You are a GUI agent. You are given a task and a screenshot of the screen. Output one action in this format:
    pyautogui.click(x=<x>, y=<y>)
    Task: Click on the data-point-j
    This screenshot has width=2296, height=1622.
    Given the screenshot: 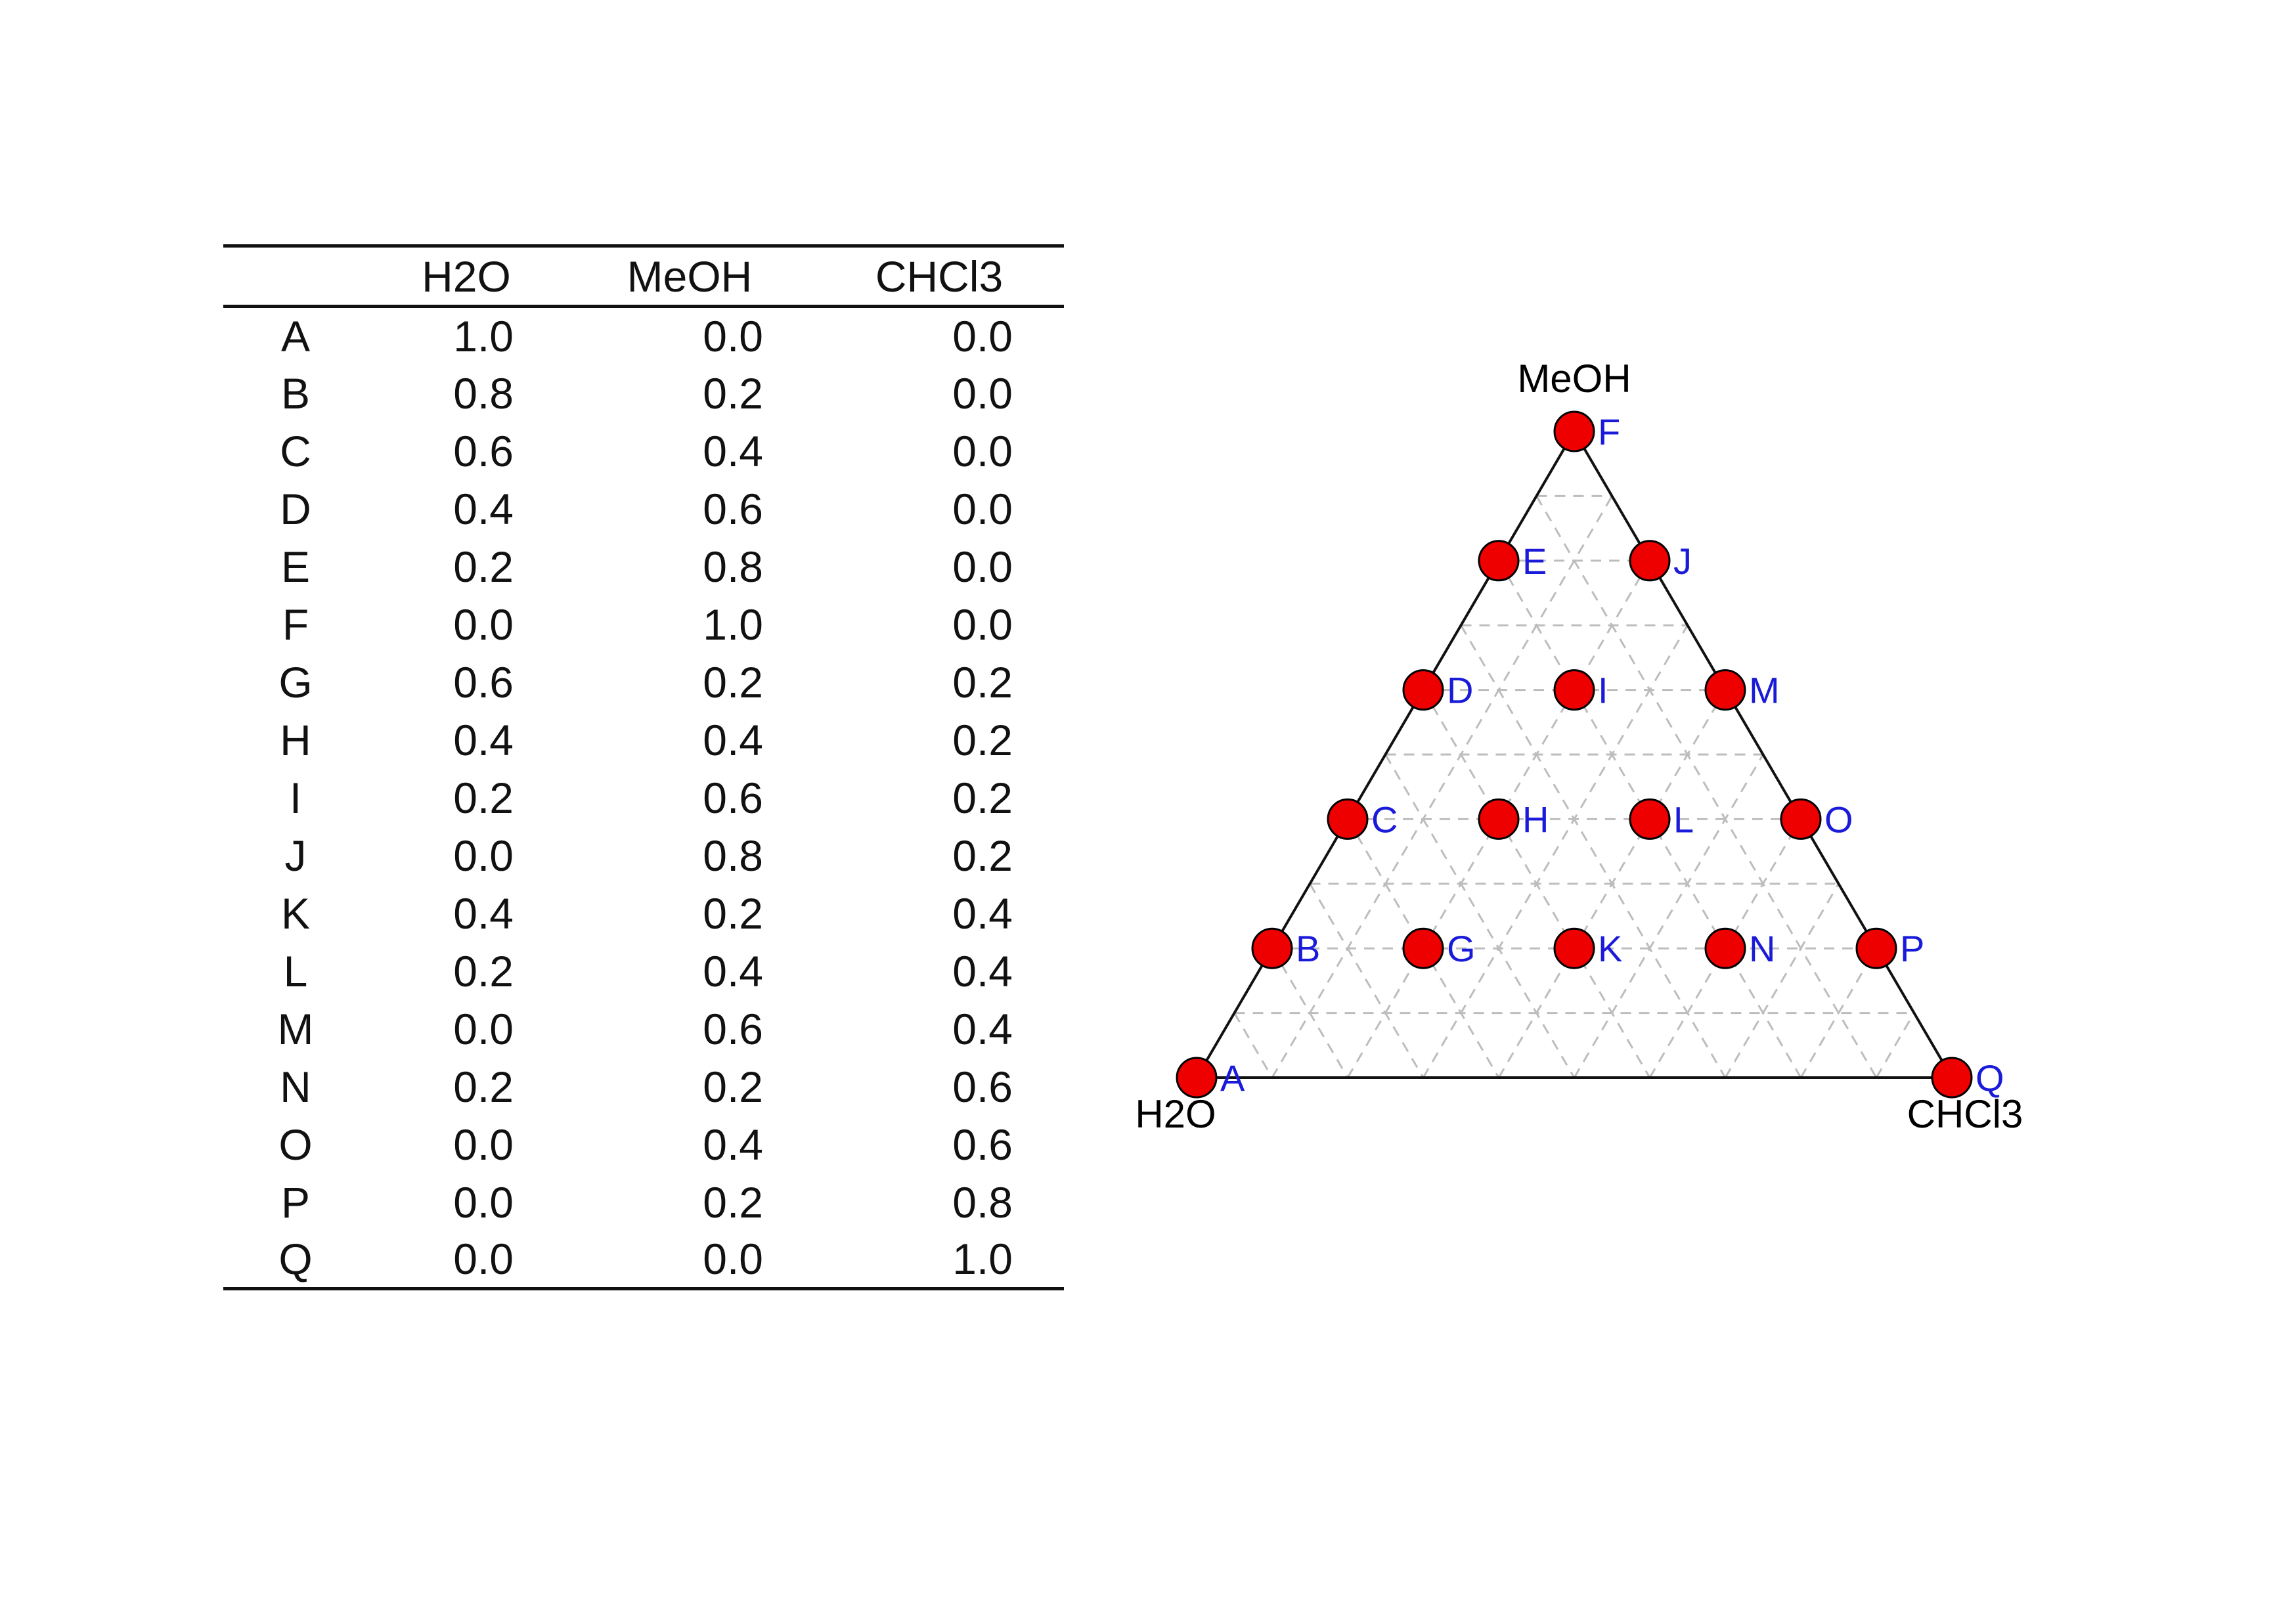 What is the action you would take?
    pyautogui.click(x=1650, y=561)
    